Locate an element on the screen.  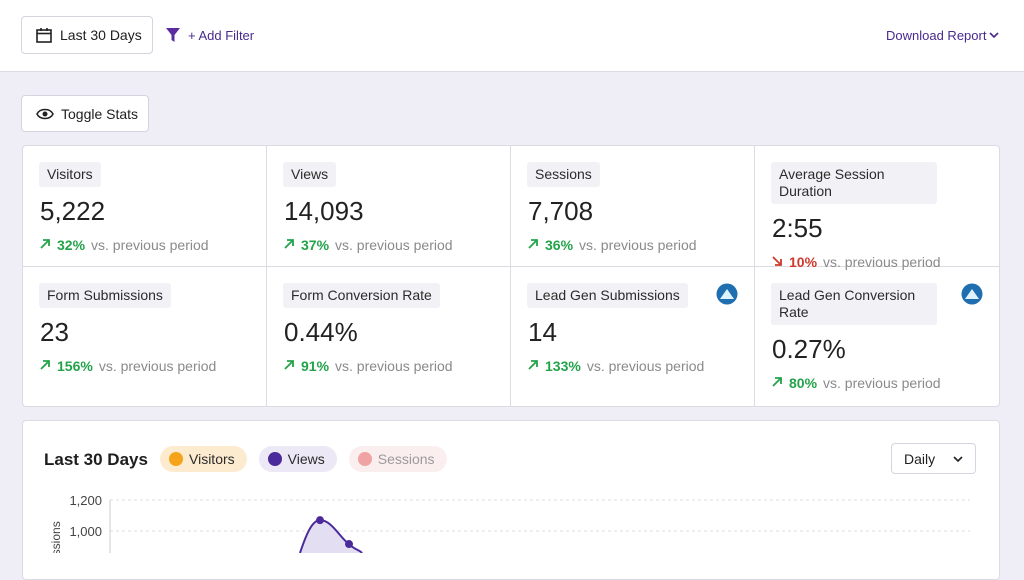
stat-change: 10% is located at coordinates (803, 262).